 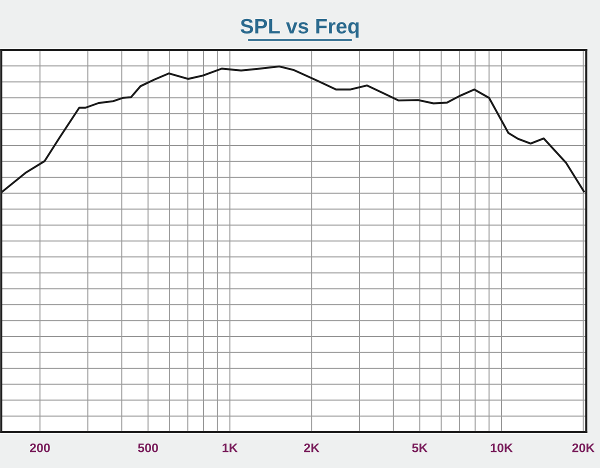 I want to click on chart-title: SPL vs Freq, so click(x=299, y=28).